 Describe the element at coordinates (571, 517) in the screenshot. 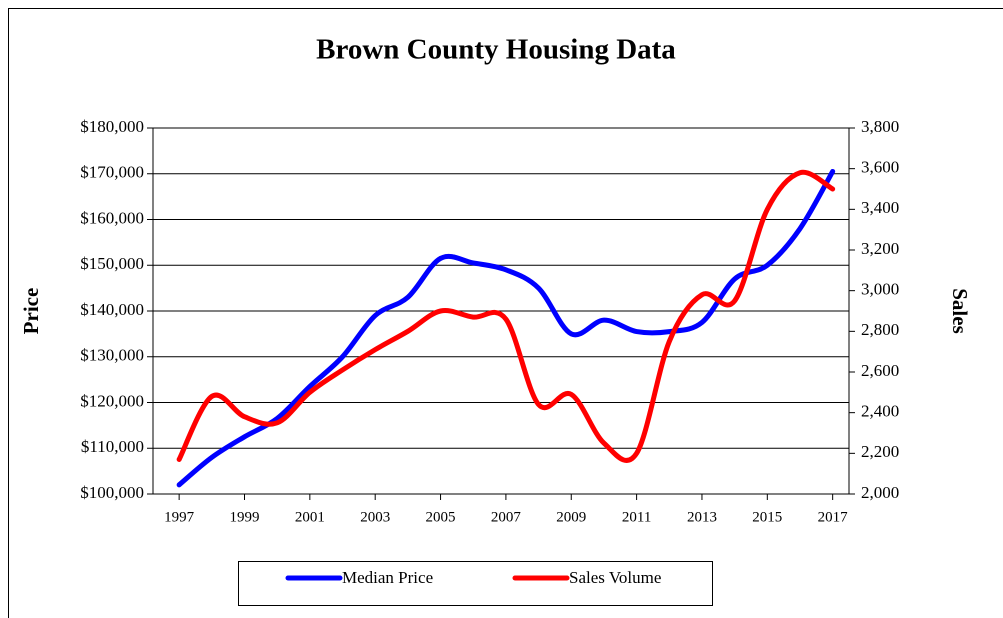

I see `x-tick-label: 2009` at that location.